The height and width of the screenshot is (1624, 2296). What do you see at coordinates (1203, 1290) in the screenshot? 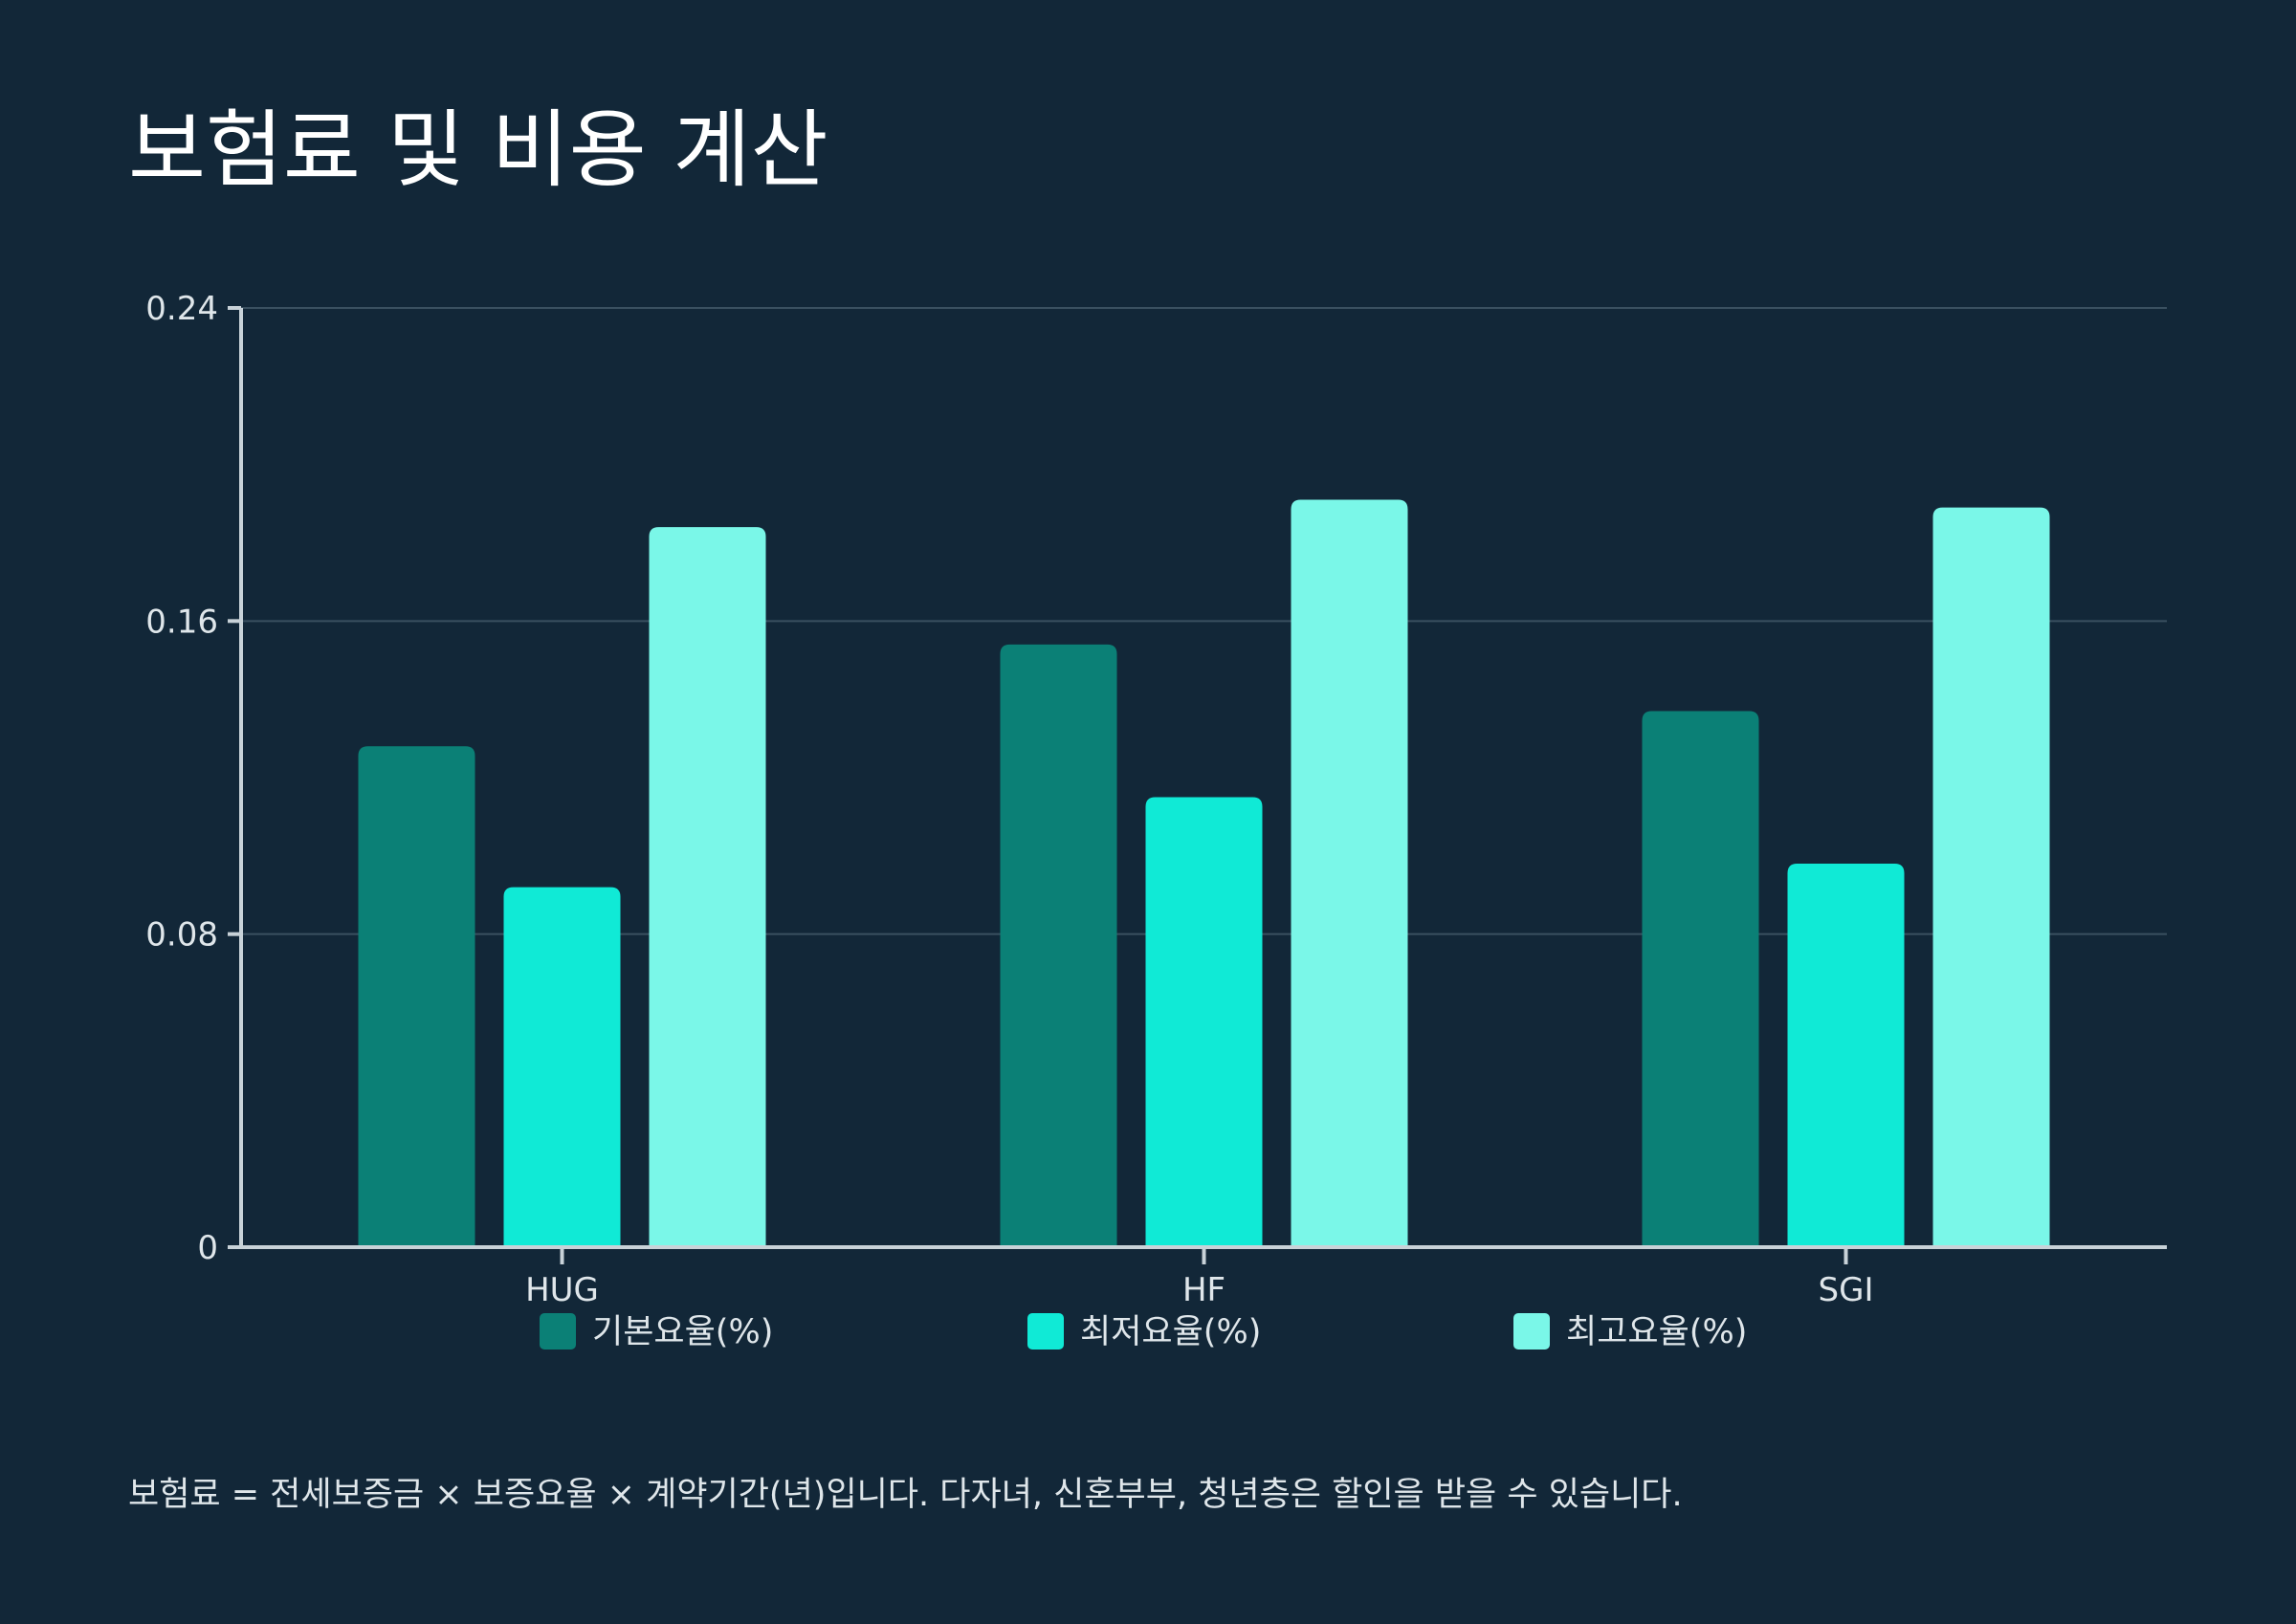
I see `x-tick-label: HF` at bounding box center [1203, 1290].